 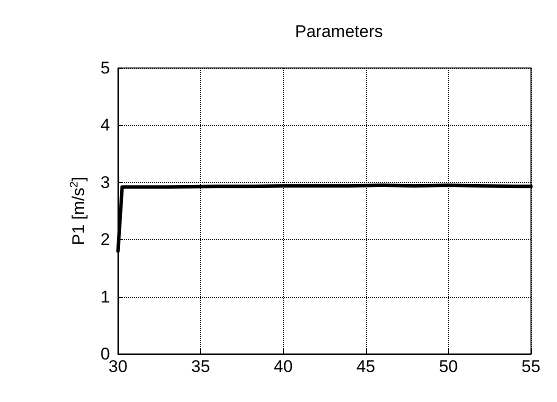 What do you see at coordinates (200, 366) in the screenshot?
I see `x-tick-label: 35` at bounding box center [200, 366].